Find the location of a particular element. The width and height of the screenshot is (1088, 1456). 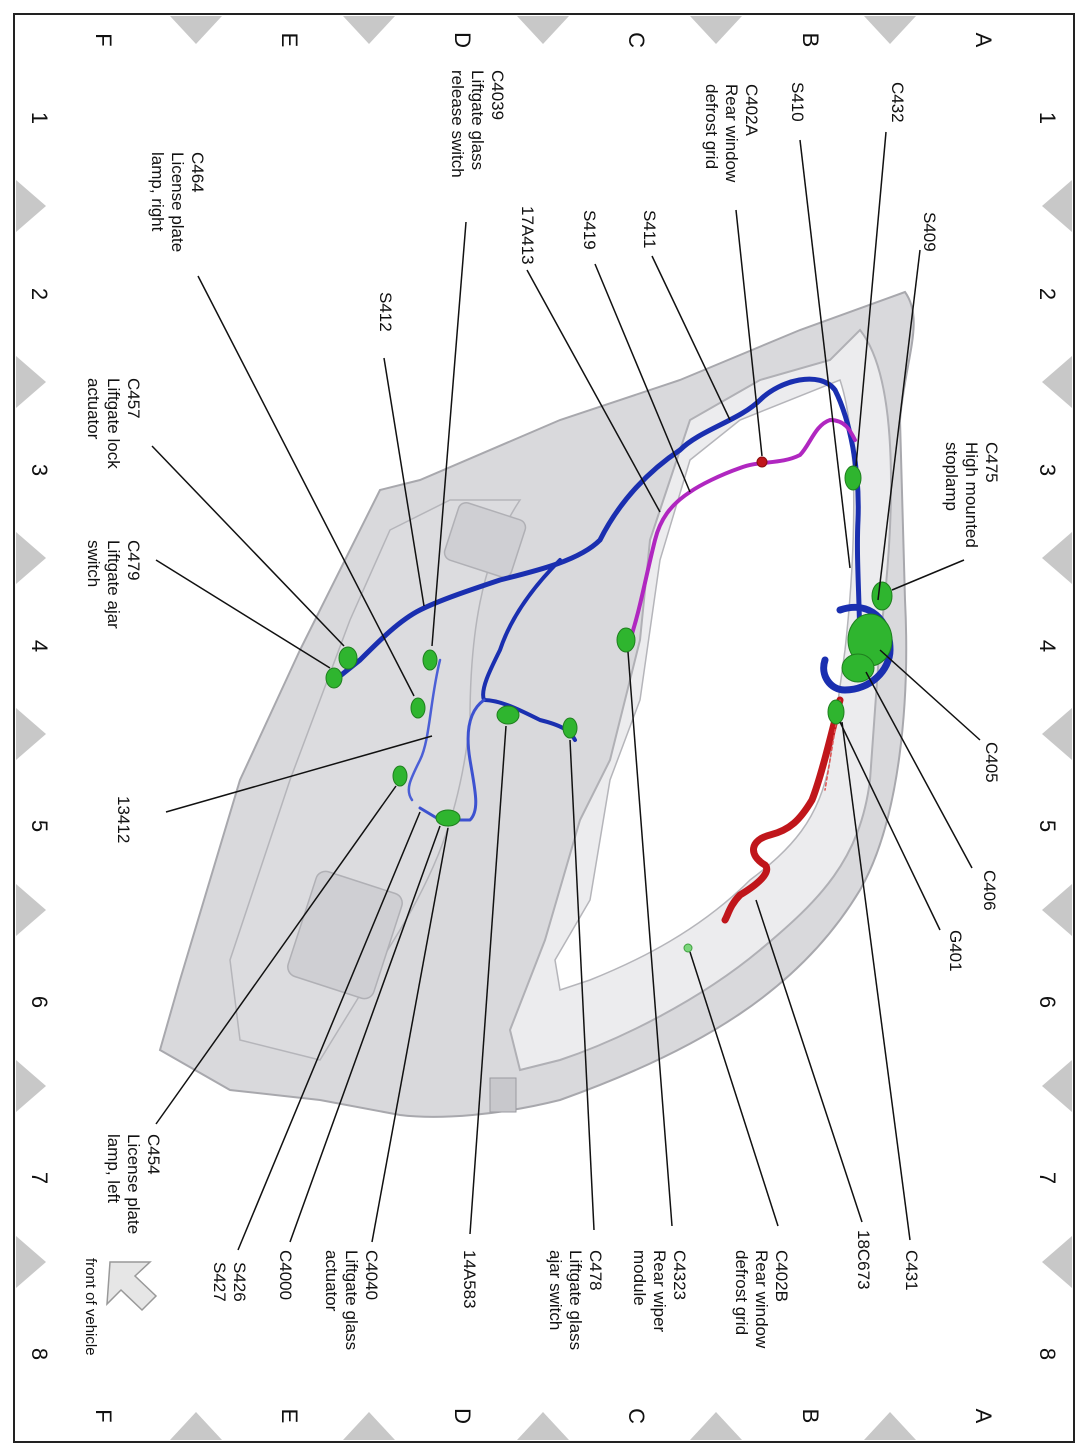

label-c478-3: ajar switch is located at coordinates (555, 1290).